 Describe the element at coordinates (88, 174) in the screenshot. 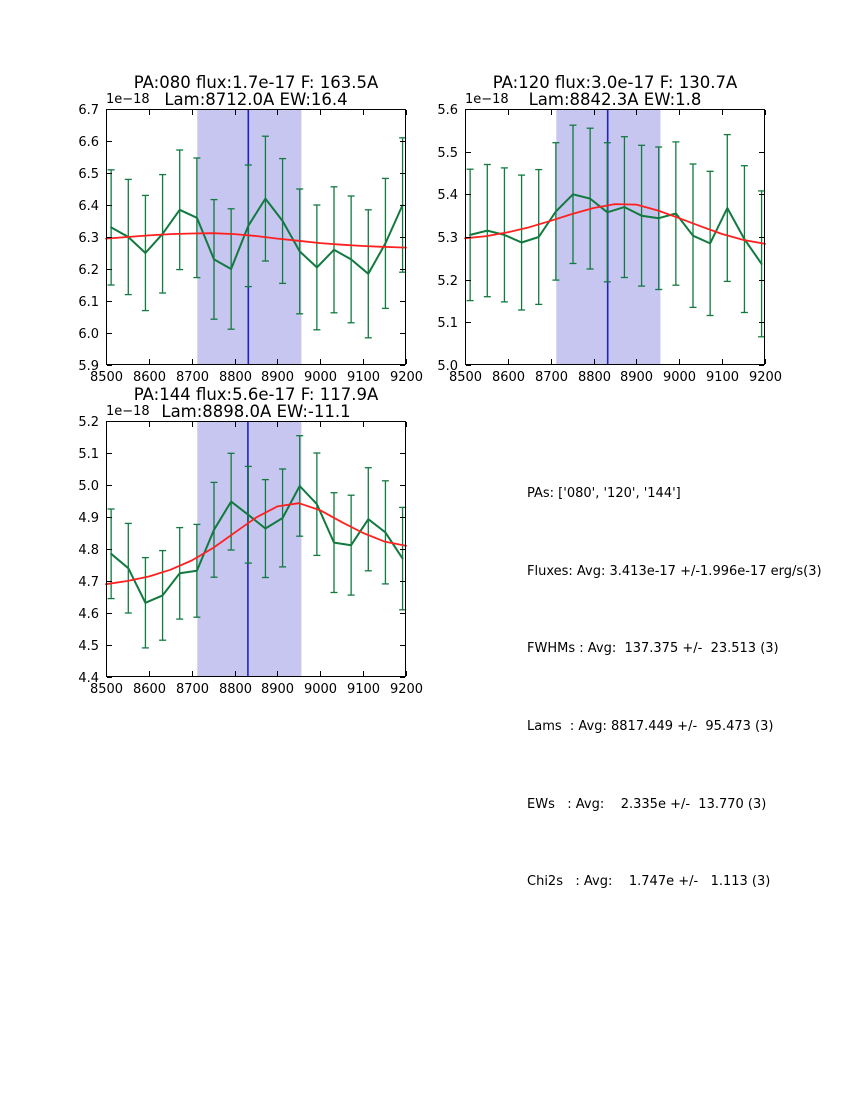

I see `y-tick-label: 6.5` at that location.